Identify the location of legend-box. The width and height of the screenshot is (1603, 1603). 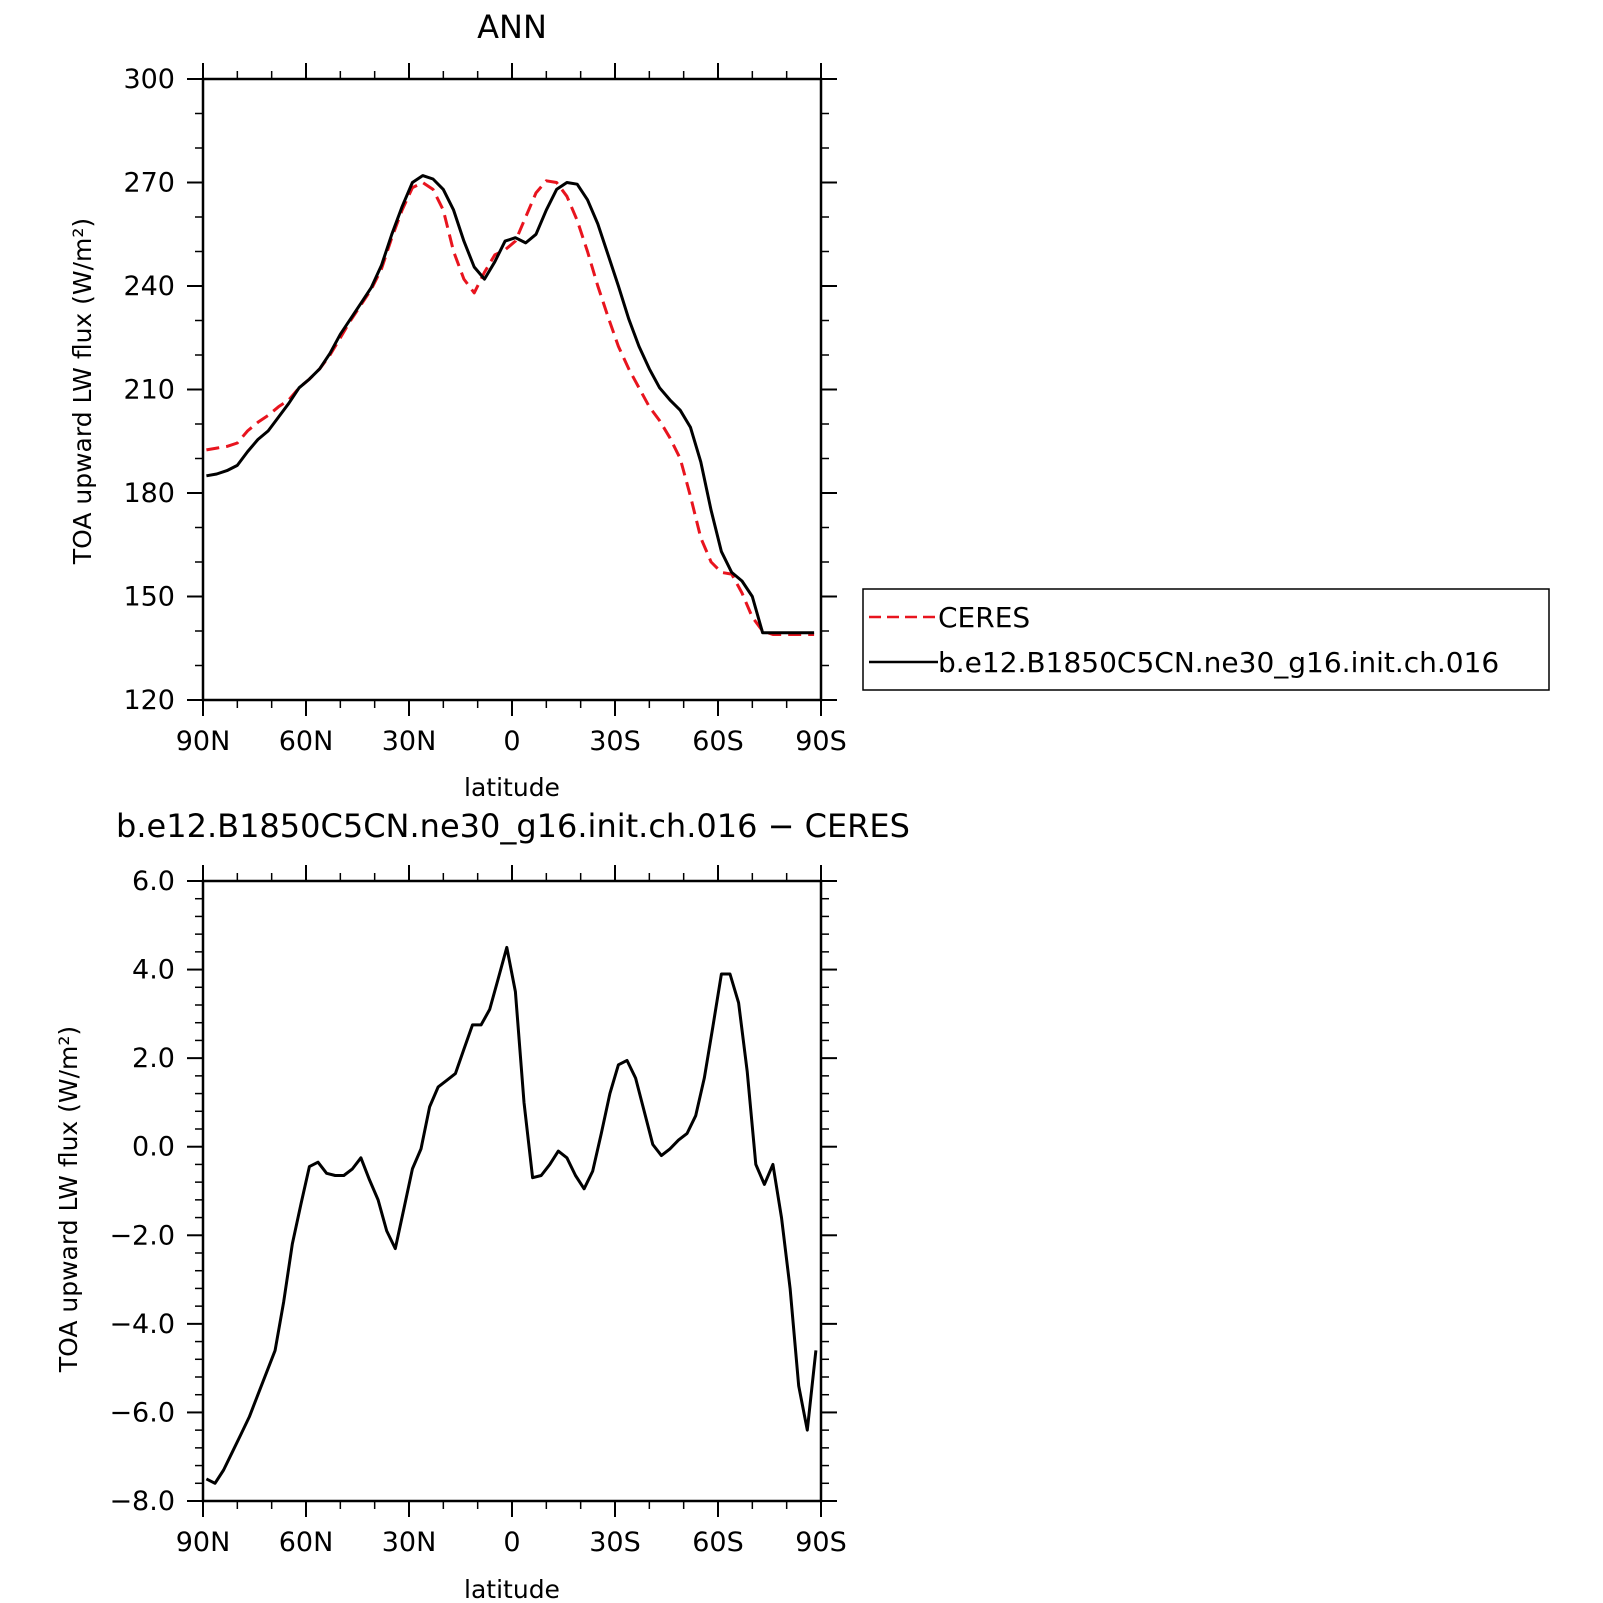
(1206, 639).